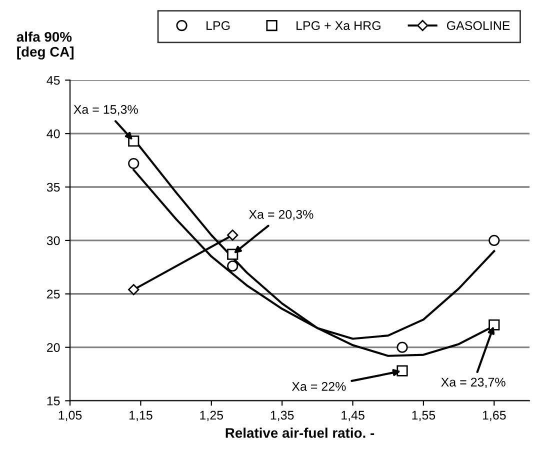 Image resolution: width=547 pixels, height=458 pixels. What do you see at coordinates (53, 133) in the screenshot?
I see `y-tick-label: 40` at bounding box center [53, 133].